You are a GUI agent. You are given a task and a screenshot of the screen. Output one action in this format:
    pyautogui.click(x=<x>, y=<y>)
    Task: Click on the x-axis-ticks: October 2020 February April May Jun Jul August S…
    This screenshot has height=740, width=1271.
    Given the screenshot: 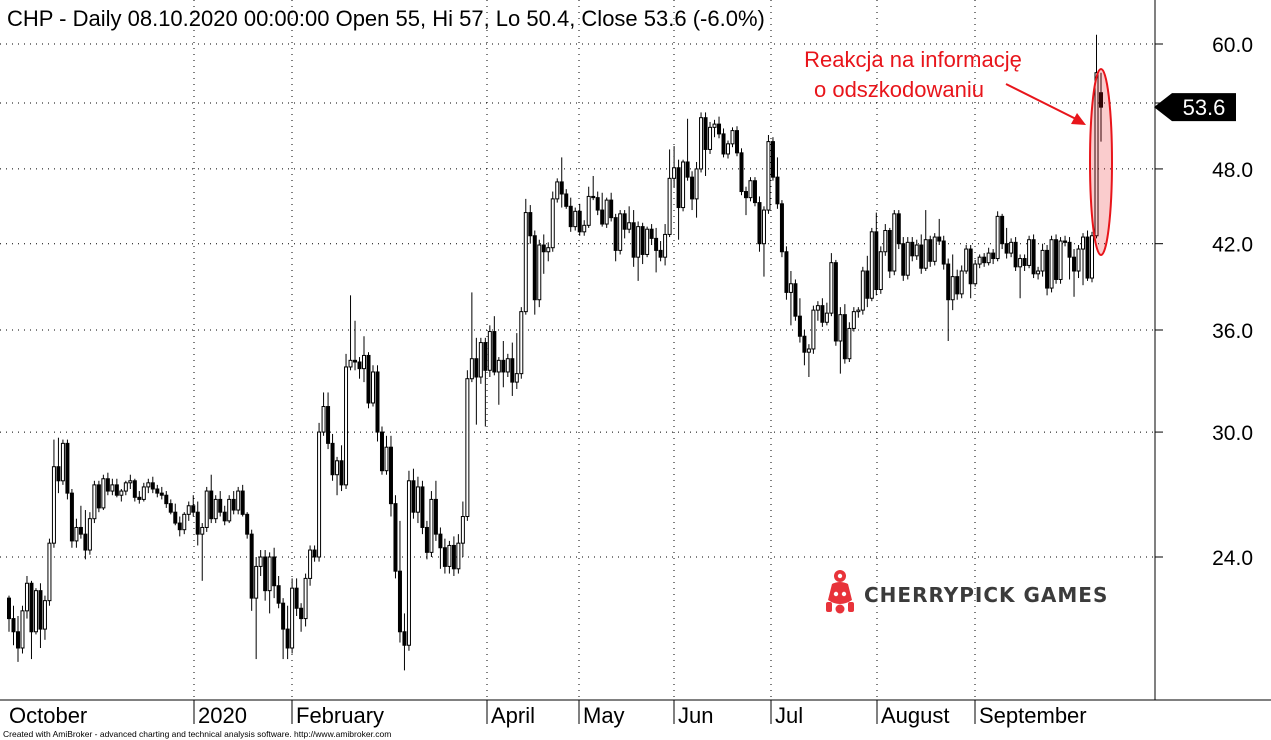 What is the action you would take?
    pyautogui.click(x=548, y=714)
    